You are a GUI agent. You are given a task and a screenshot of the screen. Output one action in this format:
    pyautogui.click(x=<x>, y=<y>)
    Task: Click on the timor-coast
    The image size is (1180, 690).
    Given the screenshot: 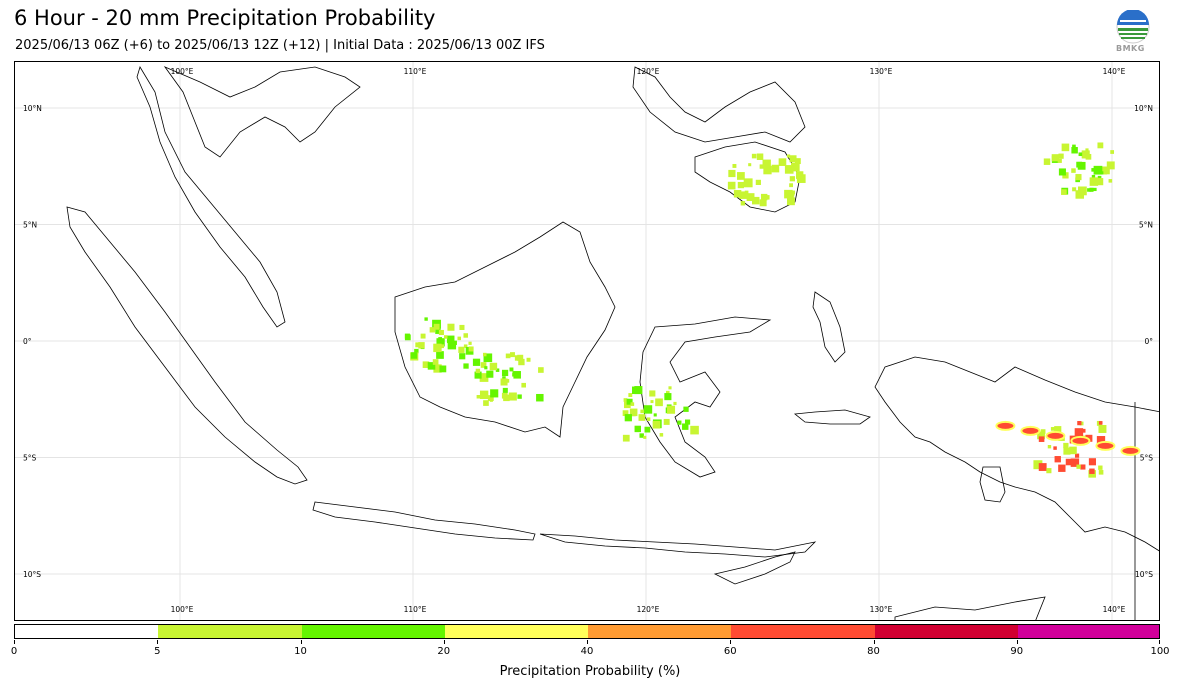 What is the action you would take?
    pyautogui.click(x=754, y=568)
    